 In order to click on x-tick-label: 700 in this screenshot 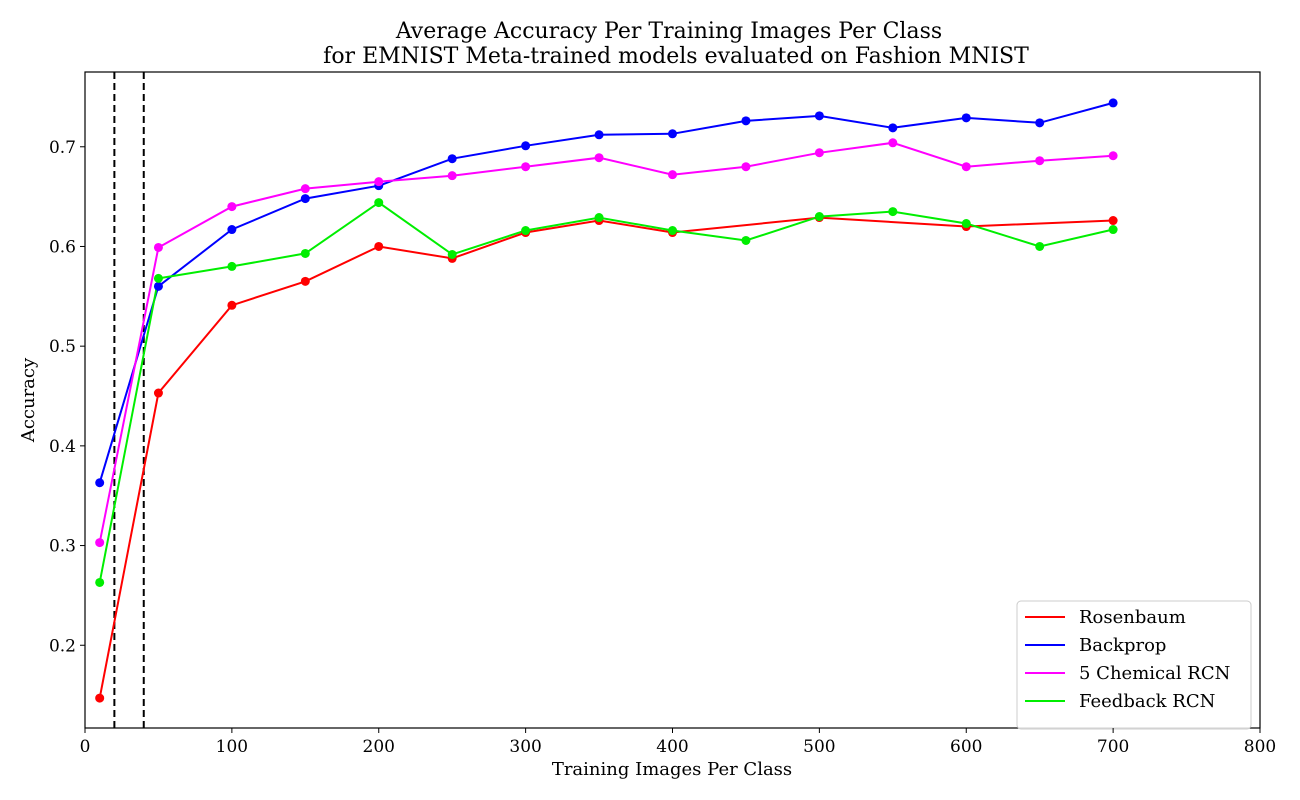, I will do `click(1113, 747)`.